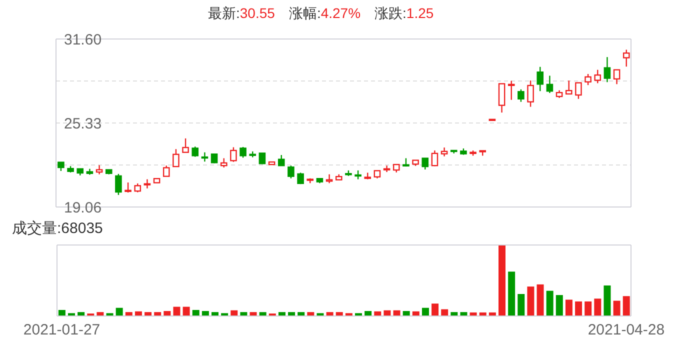  What do you see at coordinates (324, 14) in the screenshot?
I see `text: 涨幅:4.27%` at bounding box center [324, 14].